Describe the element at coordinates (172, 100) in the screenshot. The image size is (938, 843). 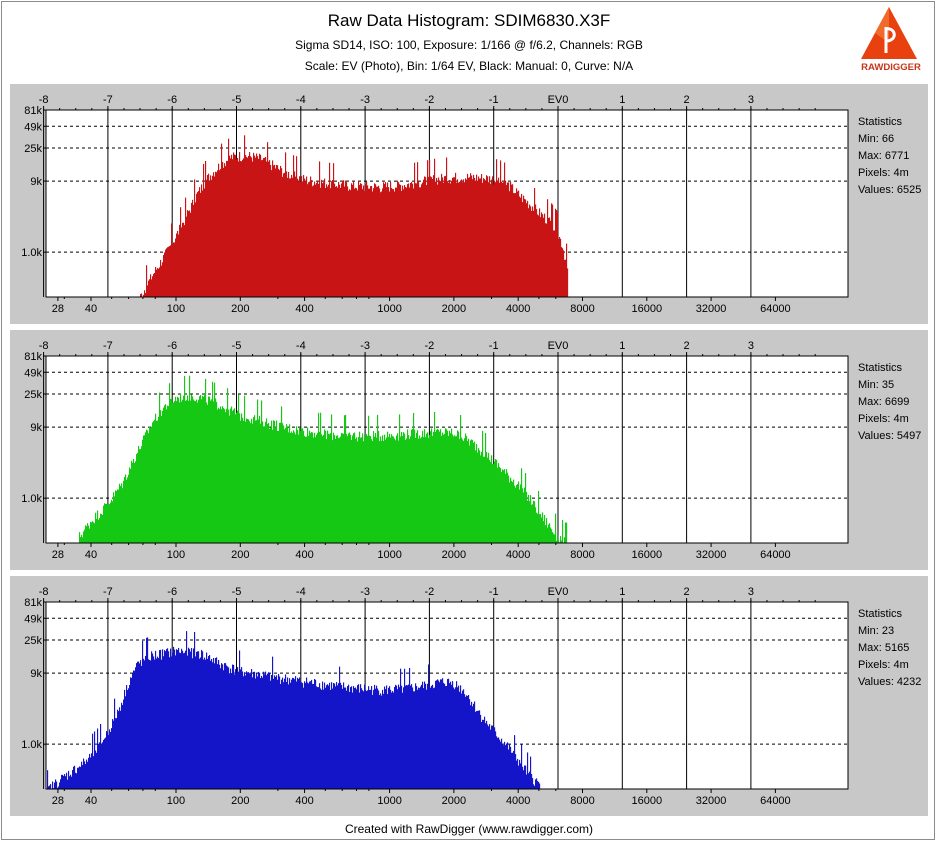
I see `top-axis-label: -6` at that location.